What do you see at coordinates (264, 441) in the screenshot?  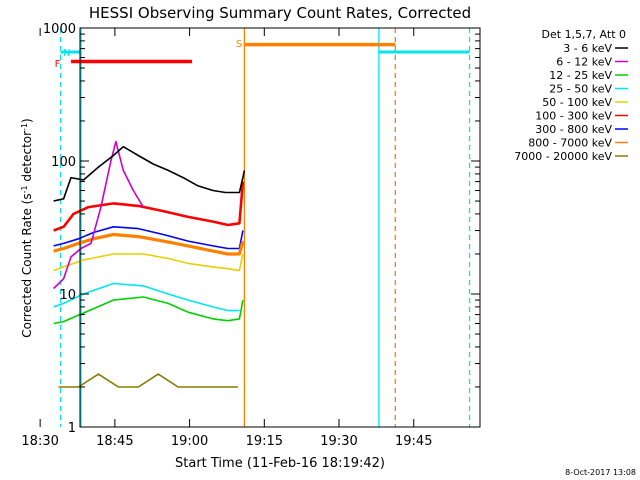 I see `x-tick-label: 19:15` at bounding box center [264, 441].